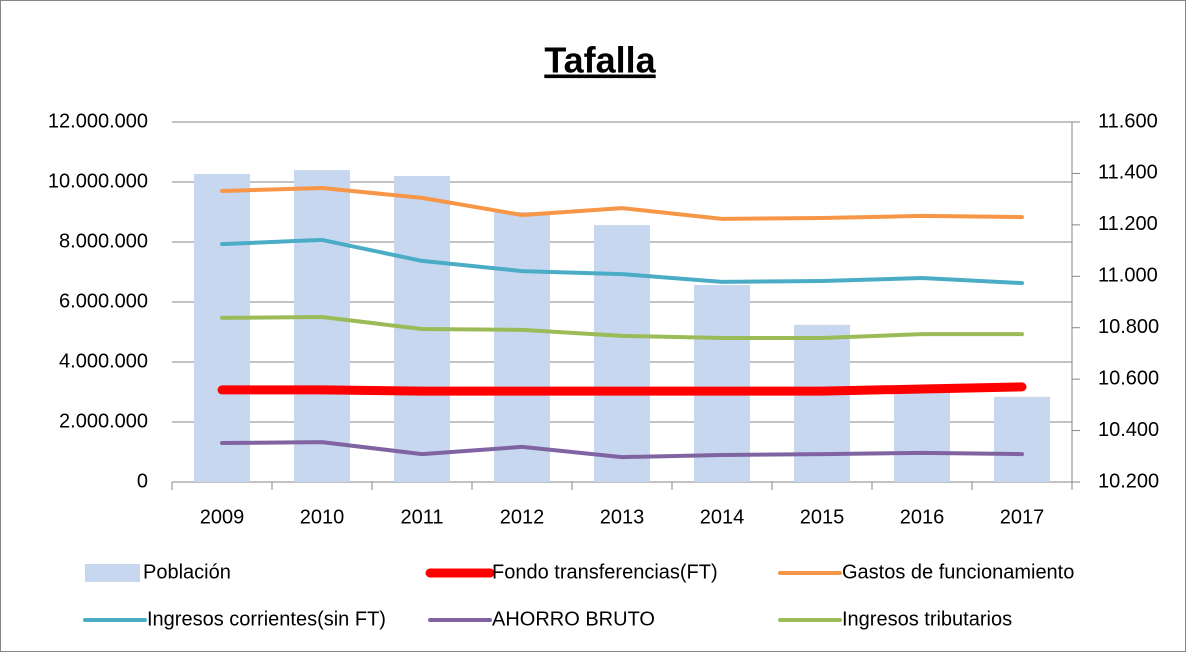  I want to click on legend-label: Fondo transferencias(FT), so click(605, 572).